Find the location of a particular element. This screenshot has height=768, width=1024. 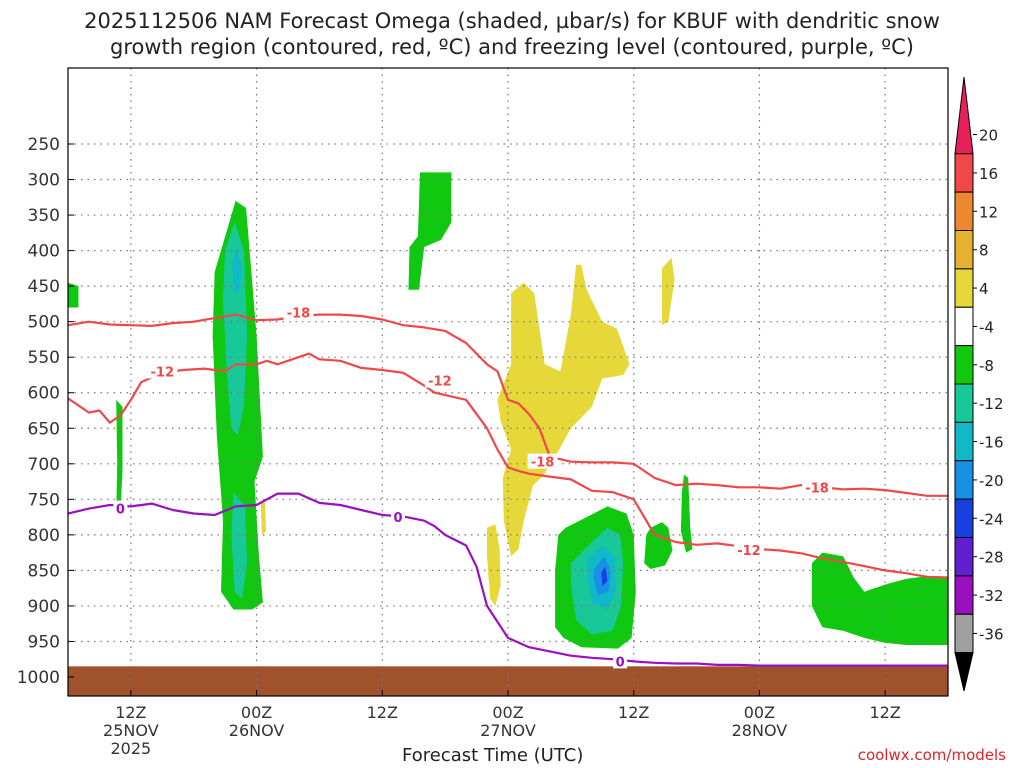

colorbar-label-8: -16 is located at coordinates (991, 443).